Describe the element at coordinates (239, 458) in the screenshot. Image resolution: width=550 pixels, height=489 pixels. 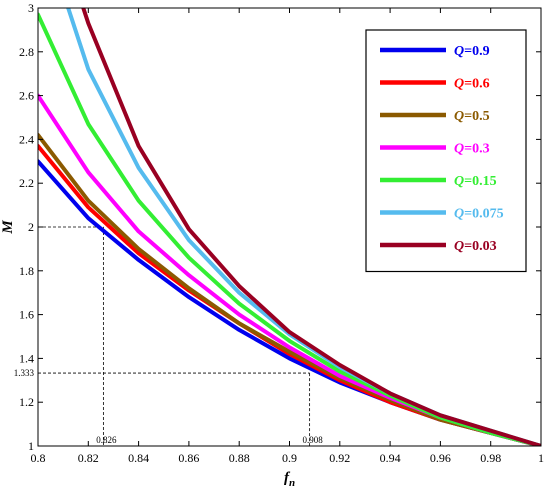
I see `x-tick-label: 0.88` at that location.